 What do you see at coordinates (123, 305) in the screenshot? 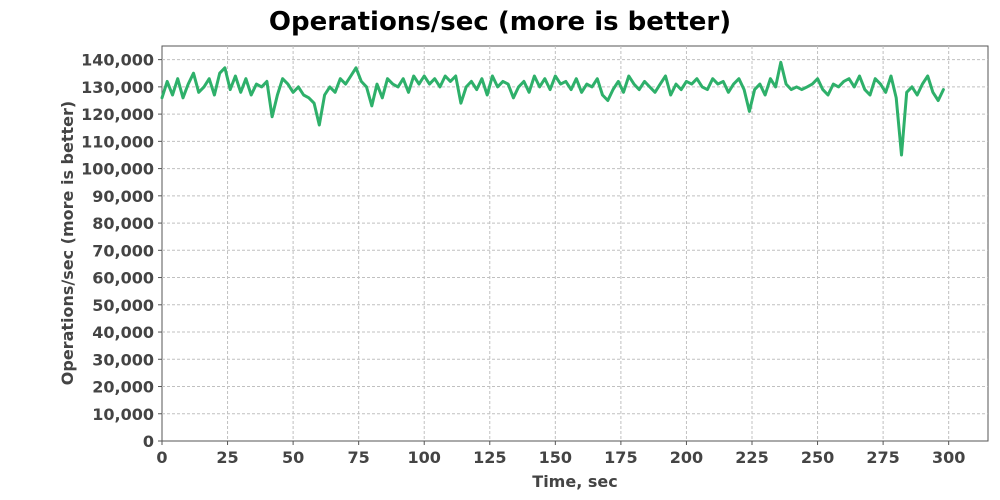
I see `y-tick-label: 50,000` at bounding box center [123, 305].